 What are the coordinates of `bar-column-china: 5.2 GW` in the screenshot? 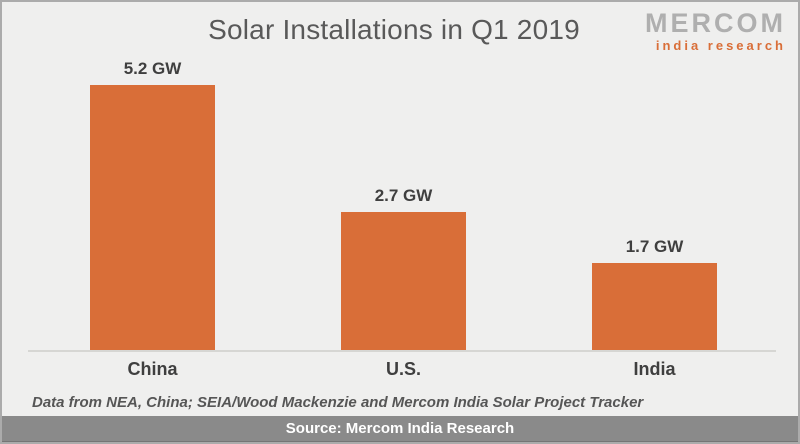 It's located at (152, 203).